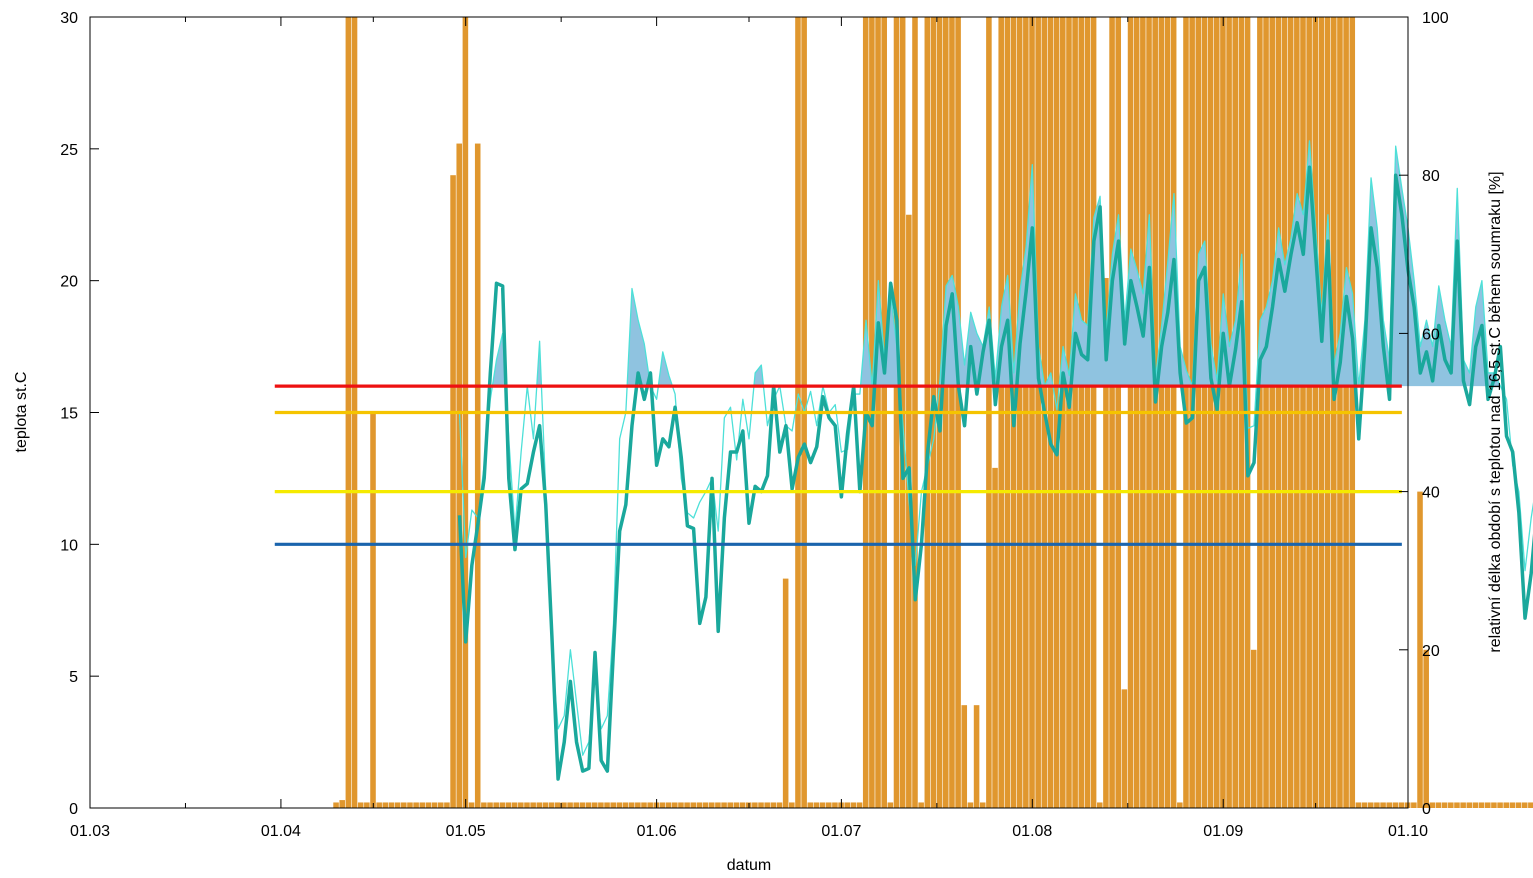  Describe the element at coordinates (73, 677) in the screenshot. I see `y-tick-label-1: 5` at that location.